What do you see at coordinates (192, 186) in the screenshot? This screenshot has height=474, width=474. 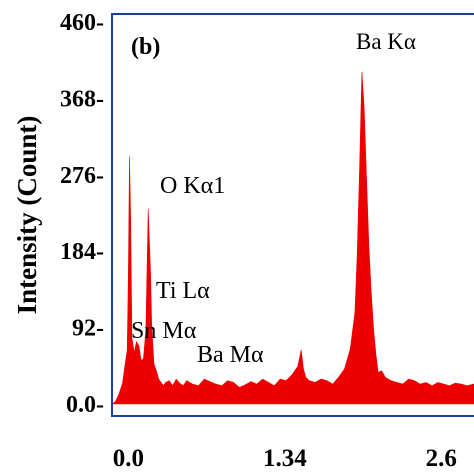 I see `peak-label: O Kα1` at bounding box center [192, 186].